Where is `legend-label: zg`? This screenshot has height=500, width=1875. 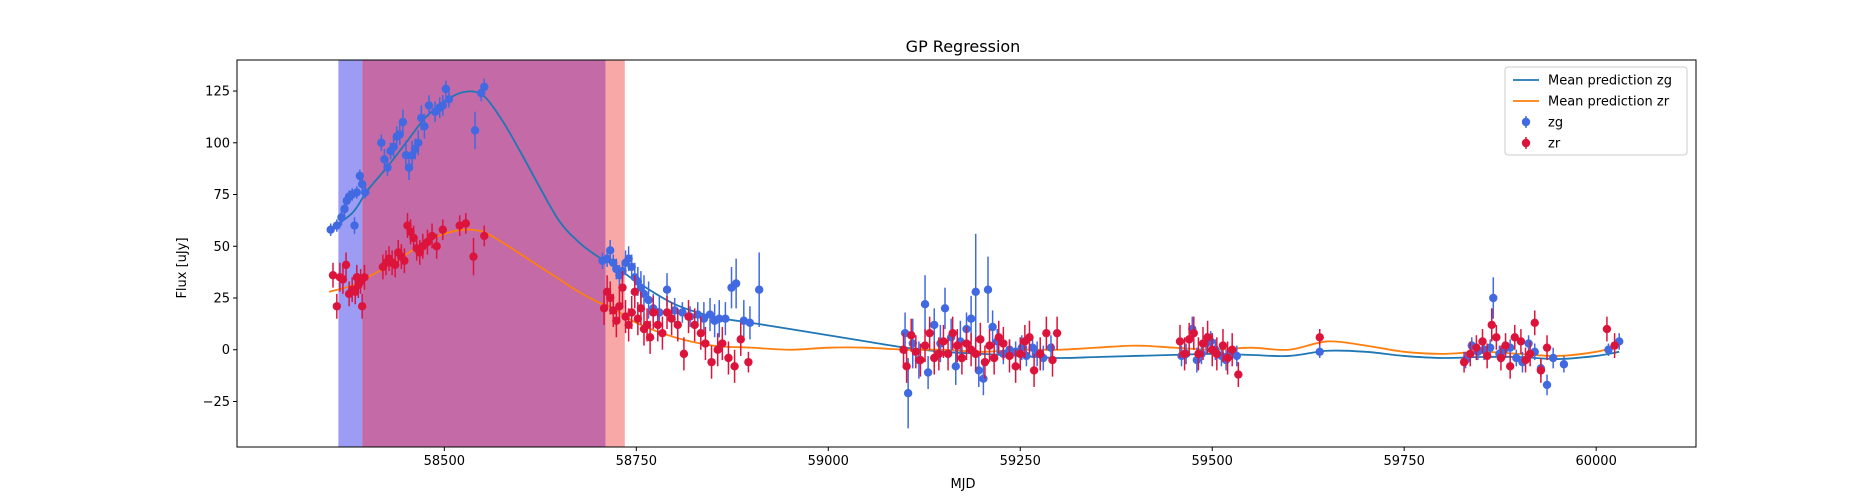
legend-label: zg is located at coordinates (1555, 123).